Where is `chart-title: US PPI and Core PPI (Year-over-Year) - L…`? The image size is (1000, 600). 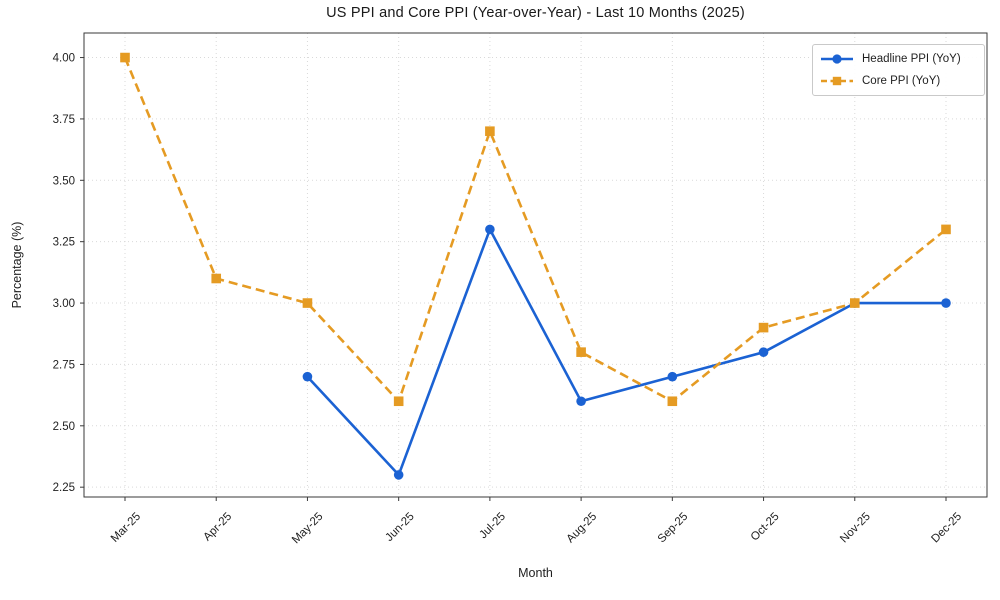
chart-title: US PPI and Core PPI (Year-over-Year) - L… is located at coordinates (535, 13).